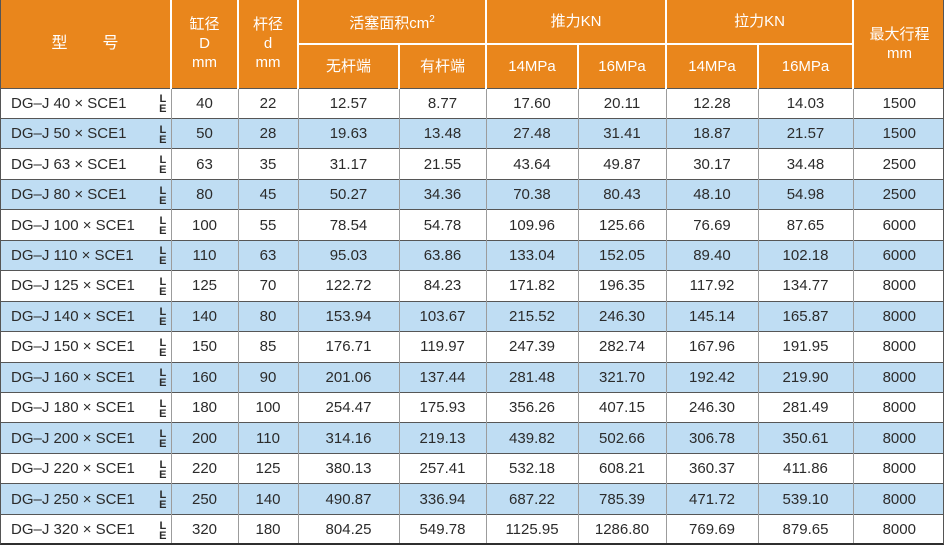 This screenshot has height=545, width=944. Describe the element at coordinates (711, 164) in the screenshot. I see `cell-pull-14mpa: 30.17` at that location.